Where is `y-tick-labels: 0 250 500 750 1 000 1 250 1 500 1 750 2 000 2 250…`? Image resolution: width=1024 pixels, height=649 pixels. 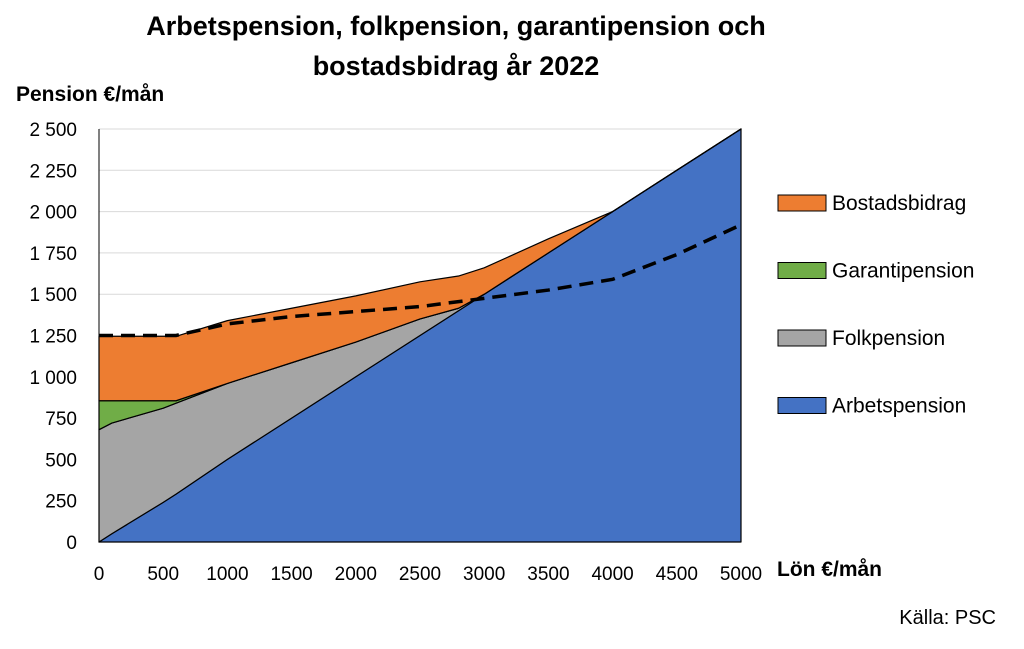
y-tick-labels: 0 250 500 750 1 000 1 250 1 500 1 750 2 000 2 250… is located at coordinates (53, 337).